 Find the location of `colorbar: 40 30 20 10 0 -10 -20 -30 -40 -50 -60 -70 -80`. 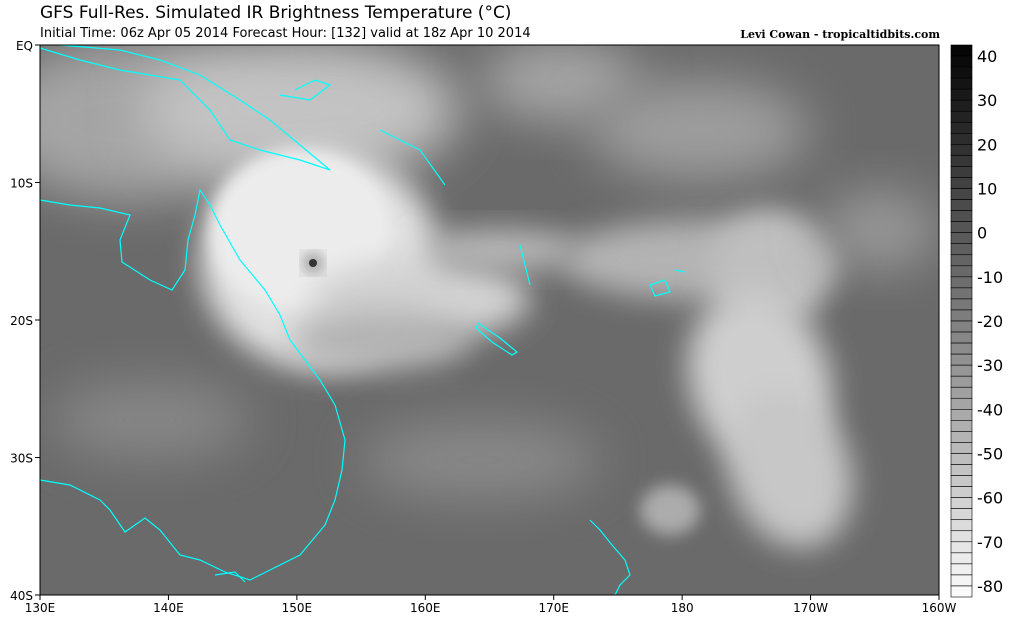

colorbar: 40 30 20 10 0 -10 -20 -30 -40 -50 -60 -70 -80 is located at coordinates (976, 321).